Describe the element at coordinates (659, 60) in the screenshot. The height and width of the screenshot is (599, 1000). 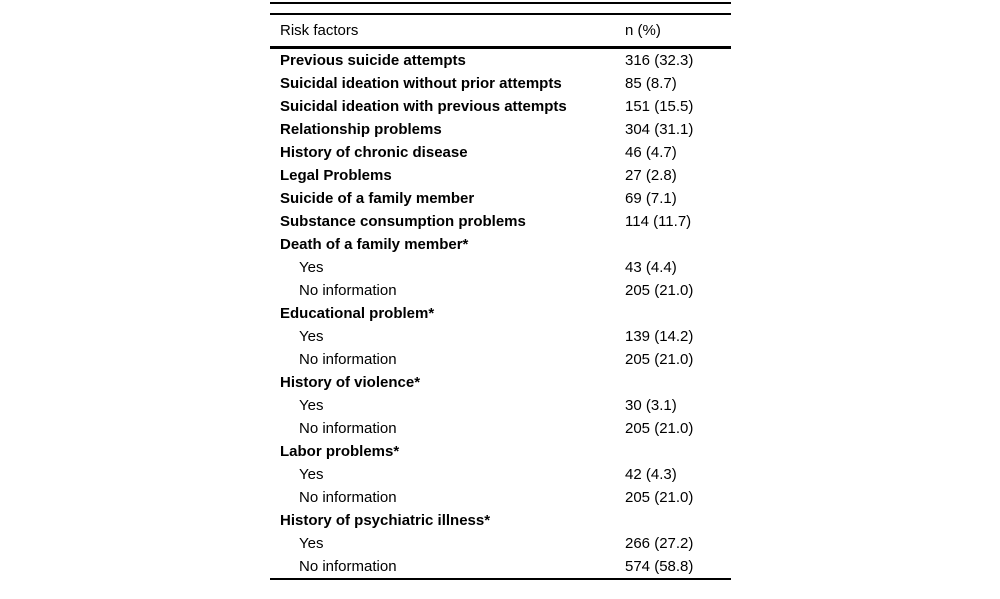
I see `row-value: 316 (32.3)` at that location.